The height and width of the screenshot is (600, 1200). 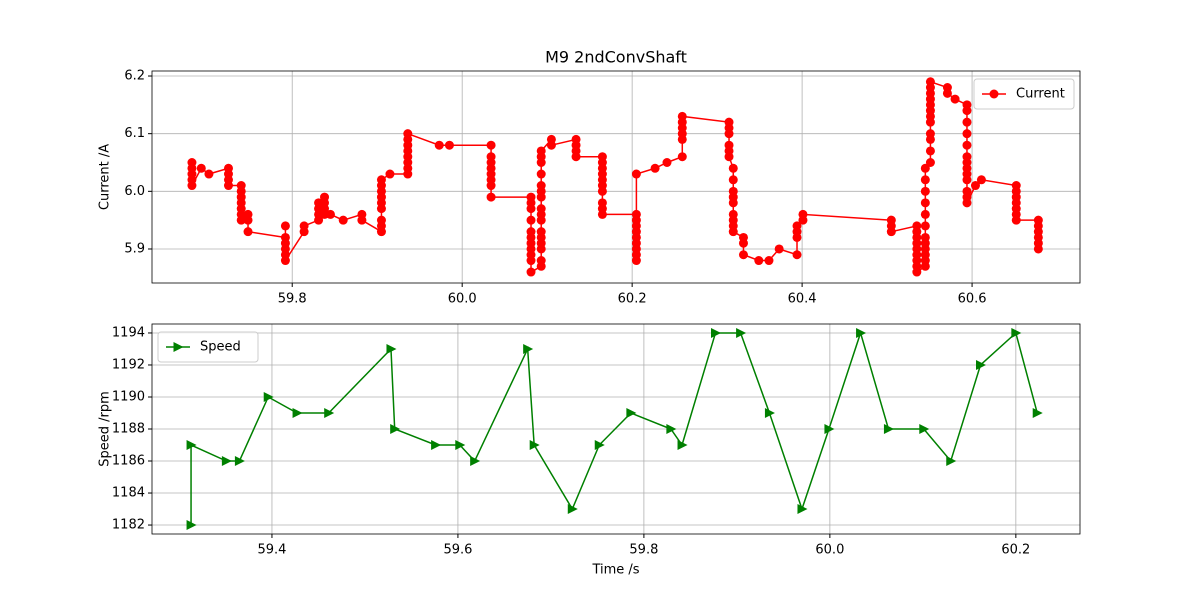 I want to click on legend-label: Speed, so click(x=220, y=347).